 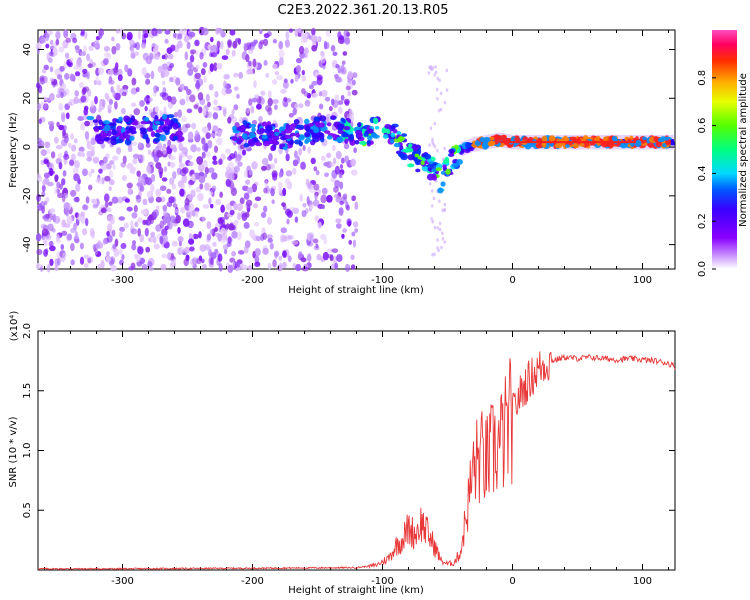 What do you see at coordinates (642, 280) in the screenshot?
I see `spectrogram-x-tick-label: 100` at bounding box center [642, 280].